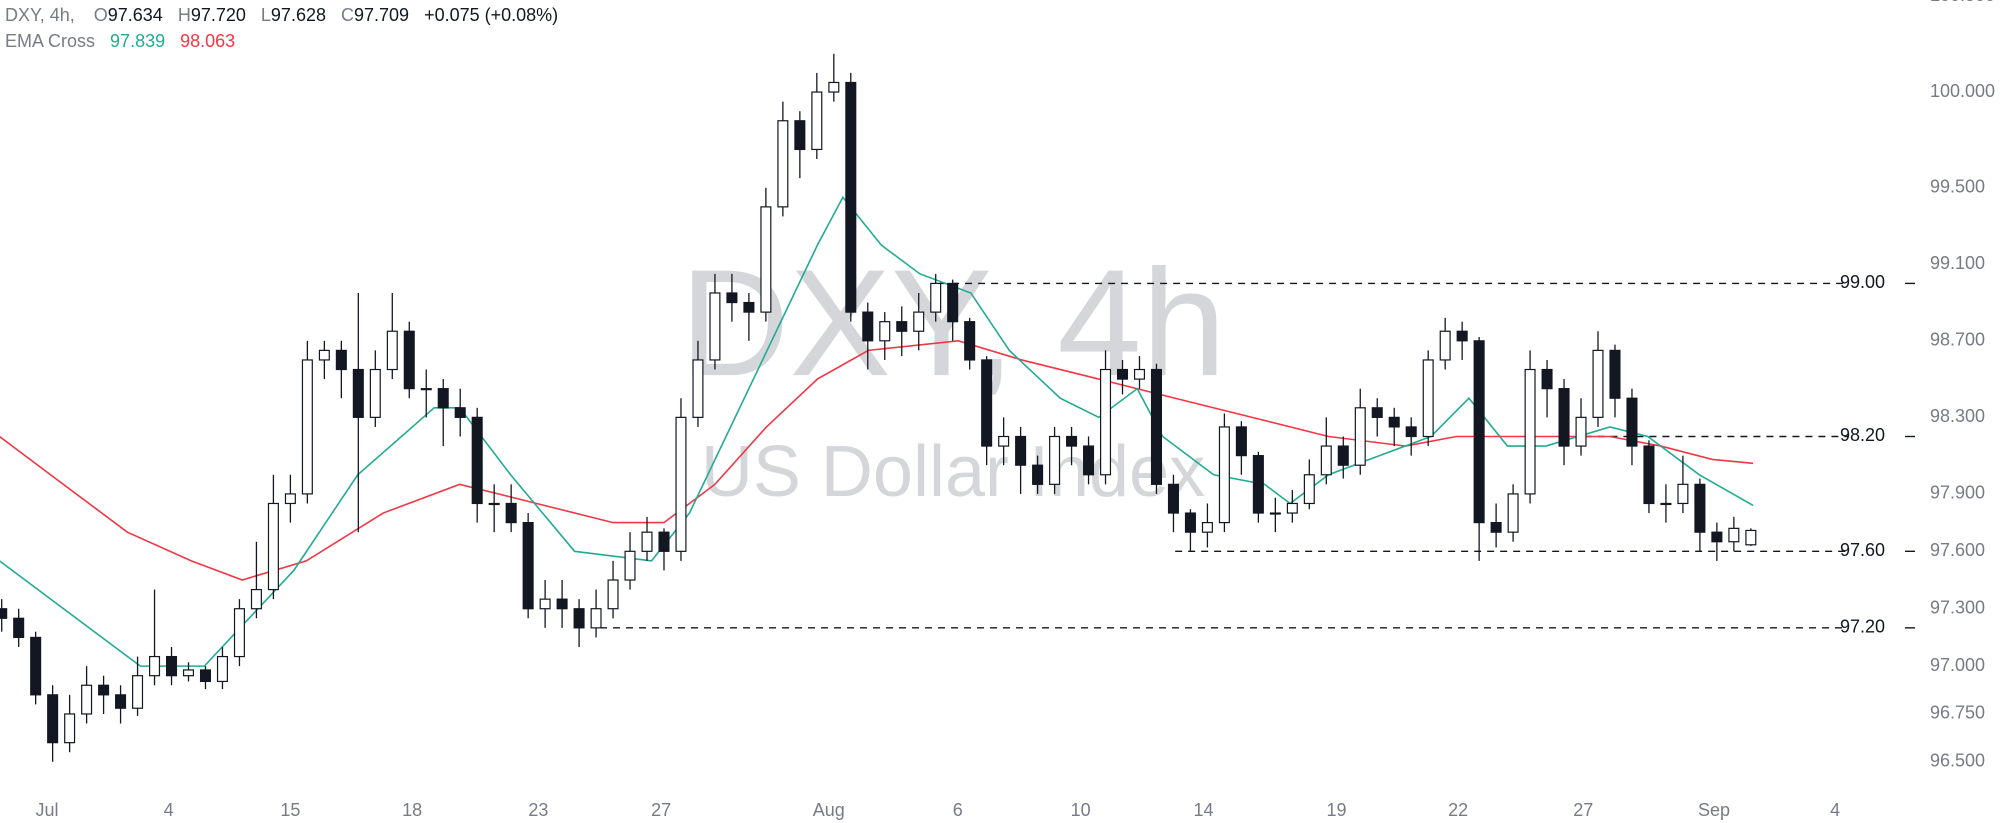 Image resolution: width=2005 pixels, height=823 pixels. What do you see at coordinates (661, 810) in the screenshot?
I see `x-tick-label: 27` at bounding box center [661, 810].